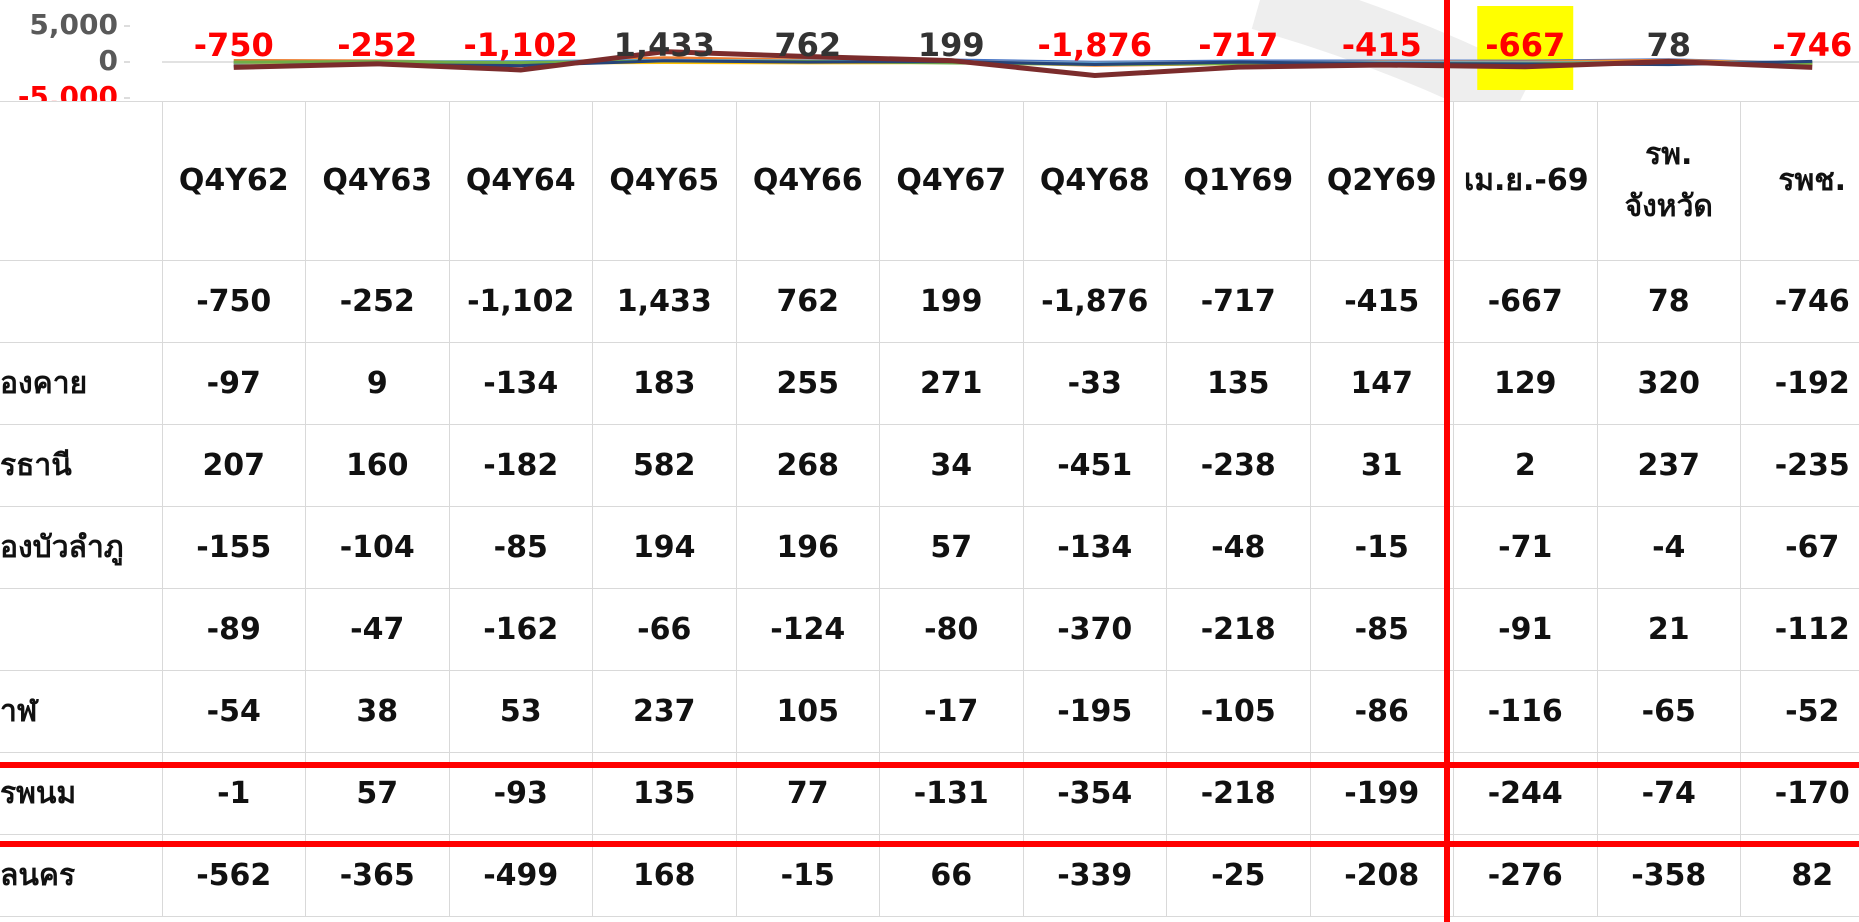 This screenshot has height=922, width=1859. I want to click on data-label: -746, so click(1812, 45).